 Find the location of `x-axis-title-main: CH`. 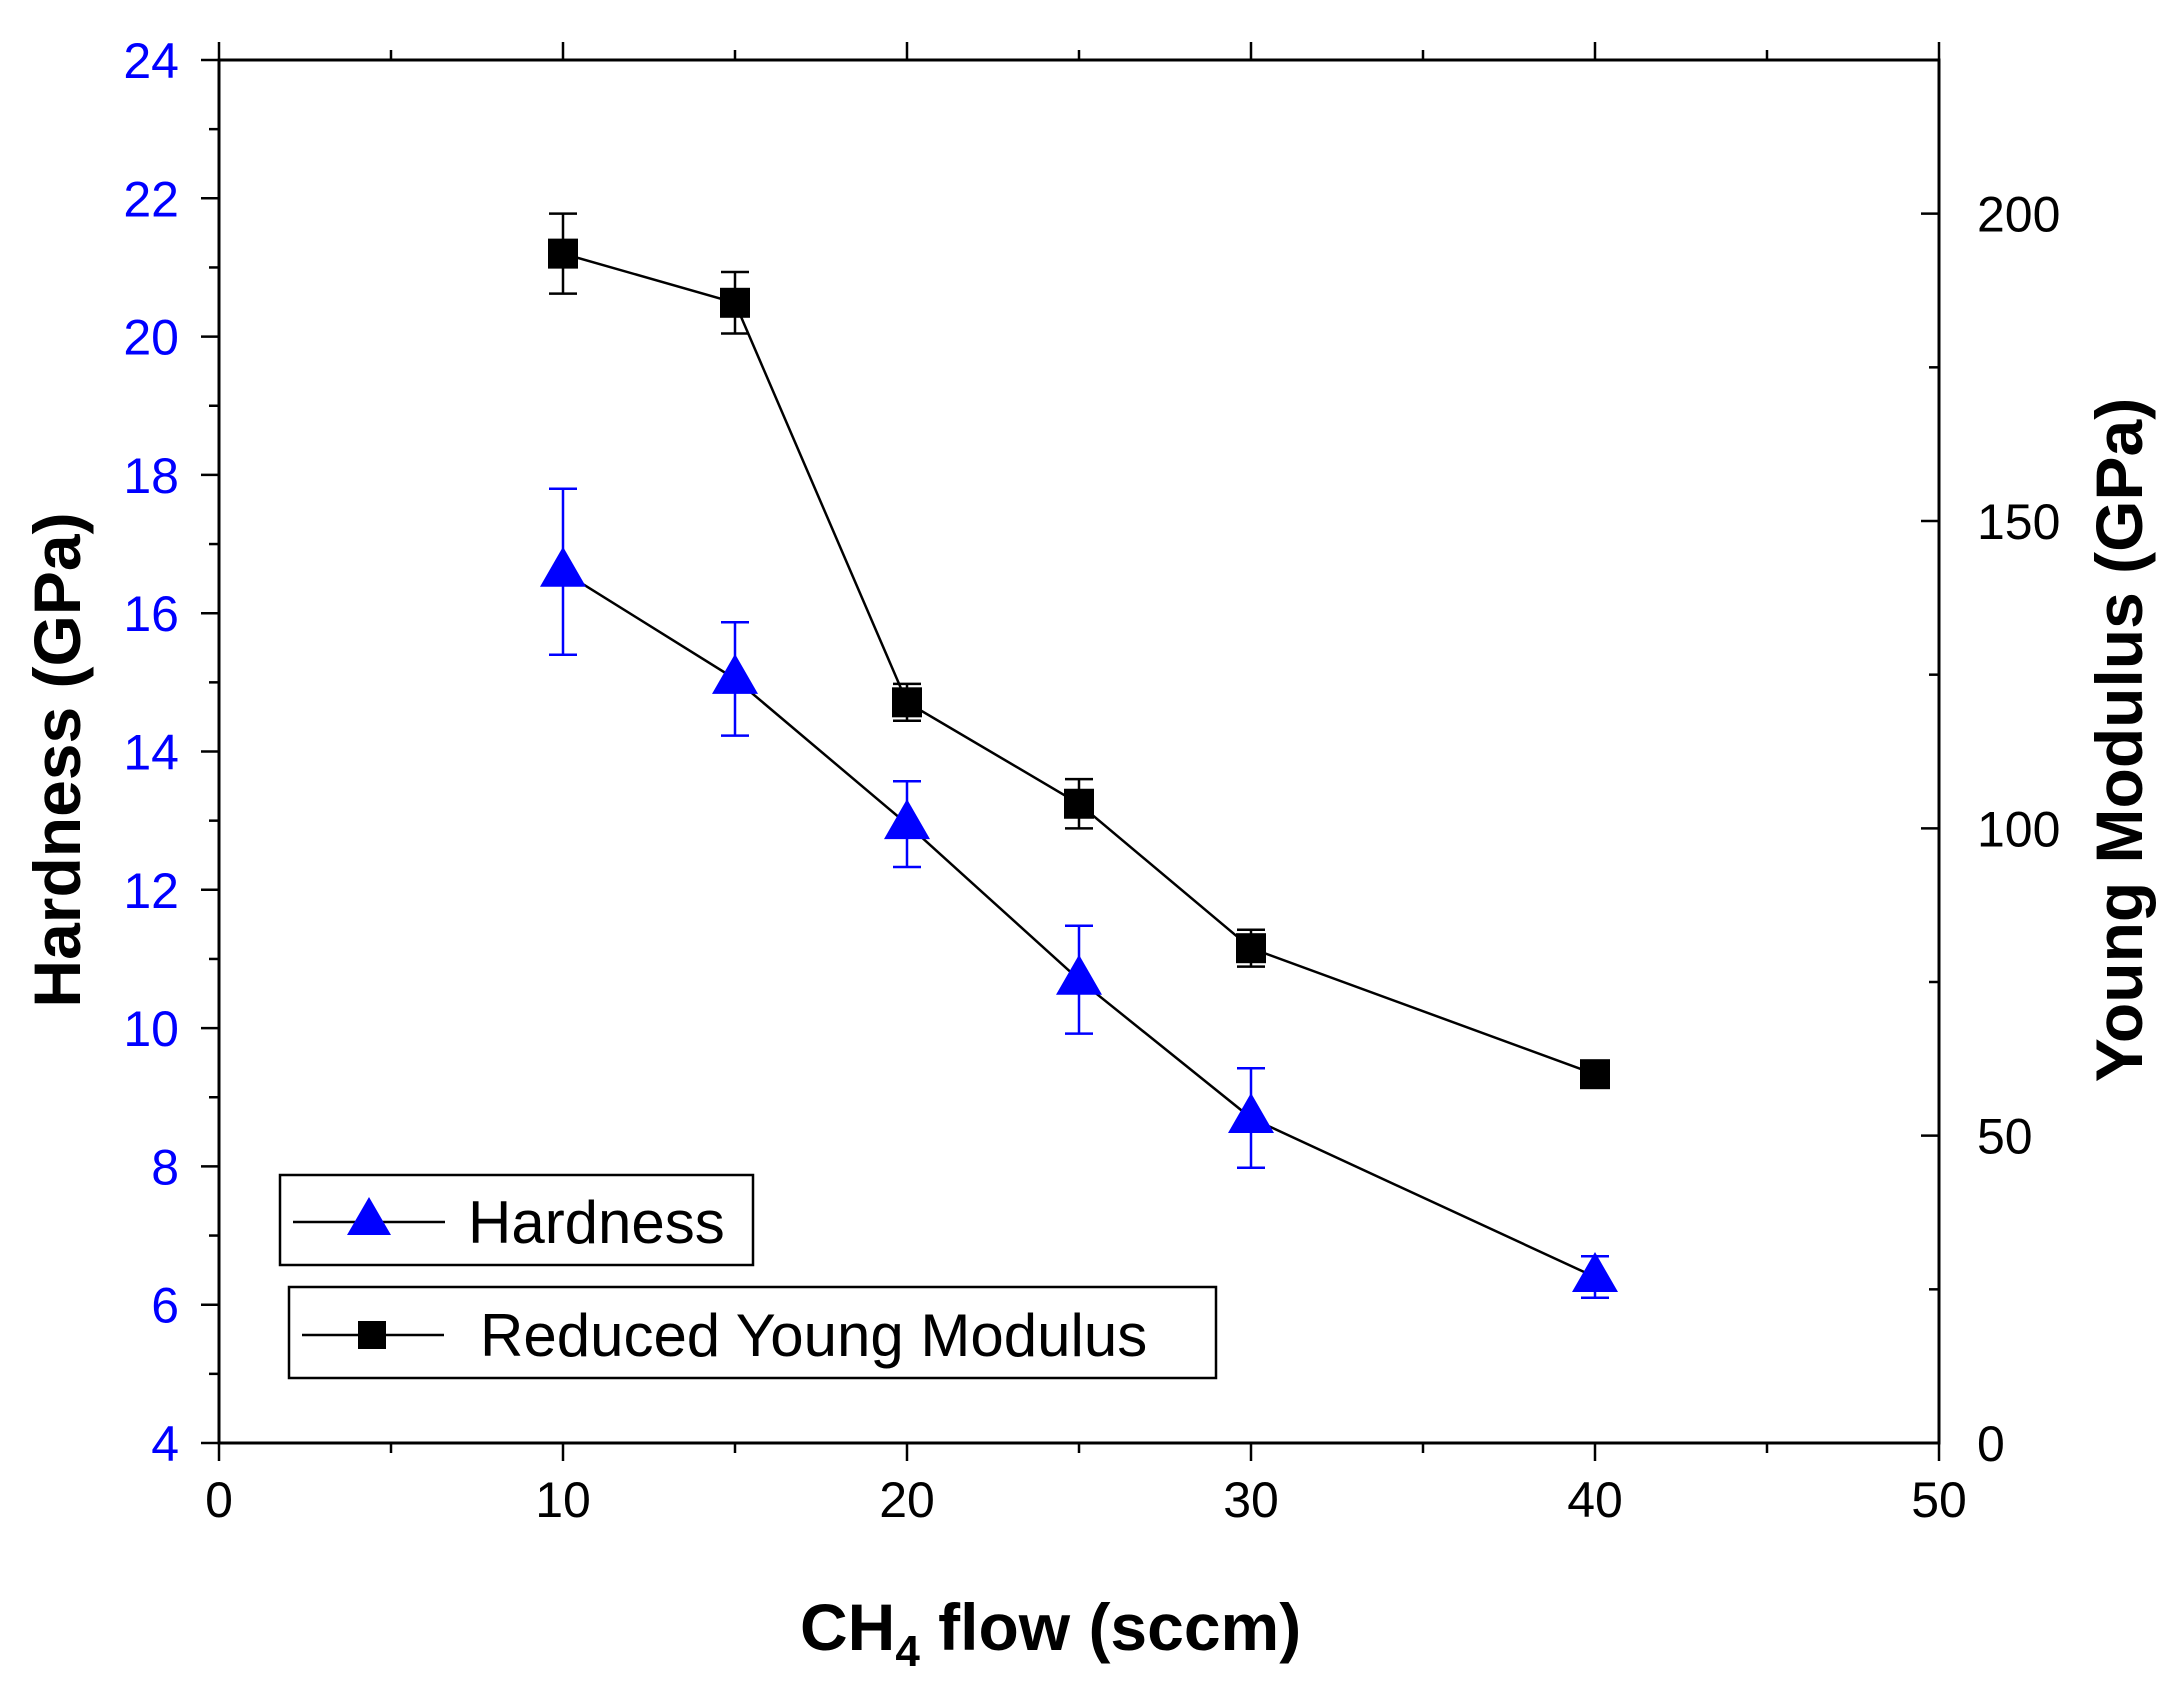

x-axis-title-main: CH is located at coordinates (847, 1627).